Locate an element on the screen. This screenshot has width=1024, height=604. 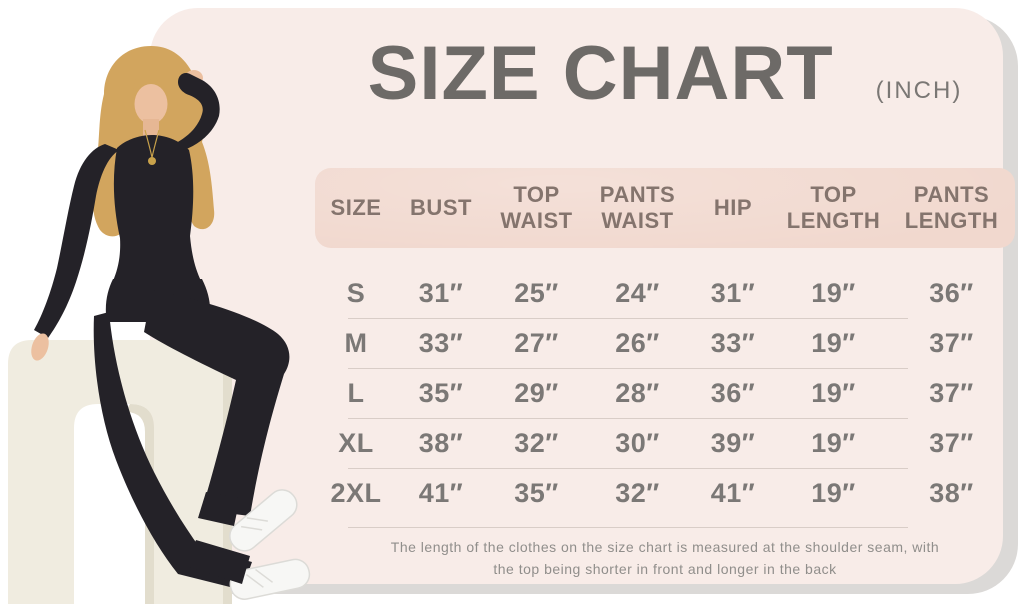
cell-size: S is located at coordinates (356, 293).